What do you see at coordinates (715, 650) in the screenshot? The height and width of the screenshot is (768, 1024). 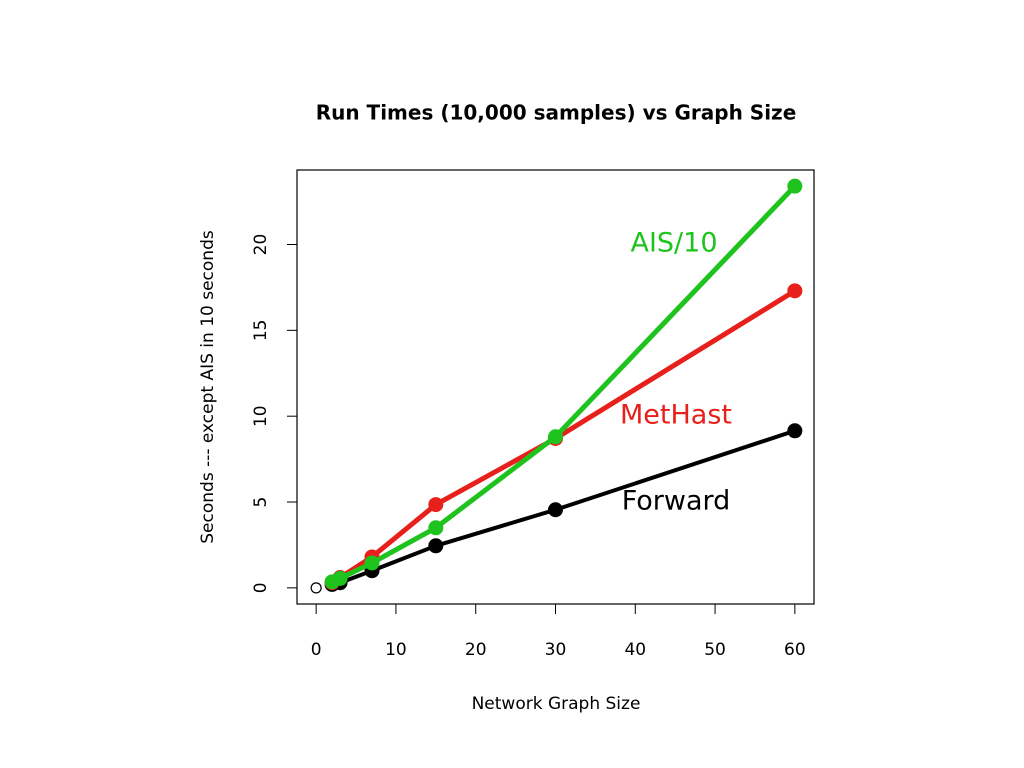 I see `x-tick-label: 50` at bounding box center [715, 650].